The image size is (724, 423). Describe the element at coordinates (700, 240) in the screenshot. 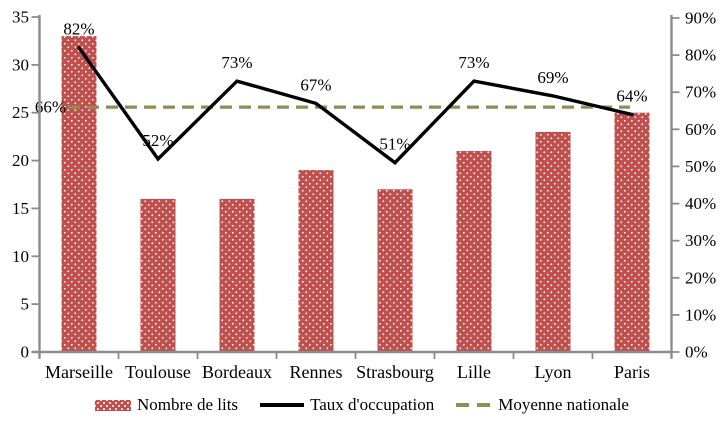

I see `right-axis-tick-label: 30%` at that location.